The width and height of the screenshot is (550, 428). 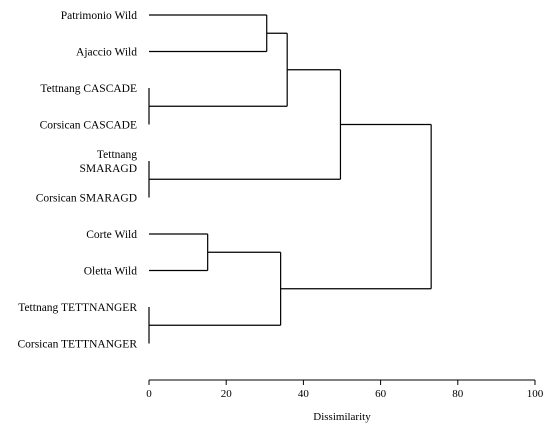 What do you see at coordinates (227, 394) in the screenshot?
I see `x-tick-label: 20` at bounding box center [227, 394].